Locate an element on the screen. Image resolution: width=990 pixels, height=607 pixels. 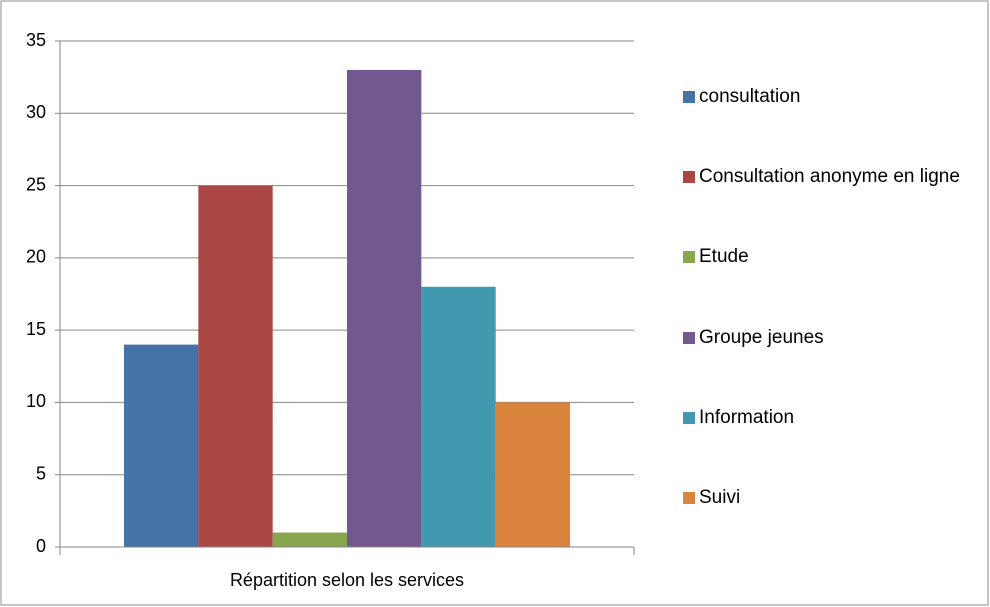
y-tick-label: 35 is located at coordinates (36, 40).